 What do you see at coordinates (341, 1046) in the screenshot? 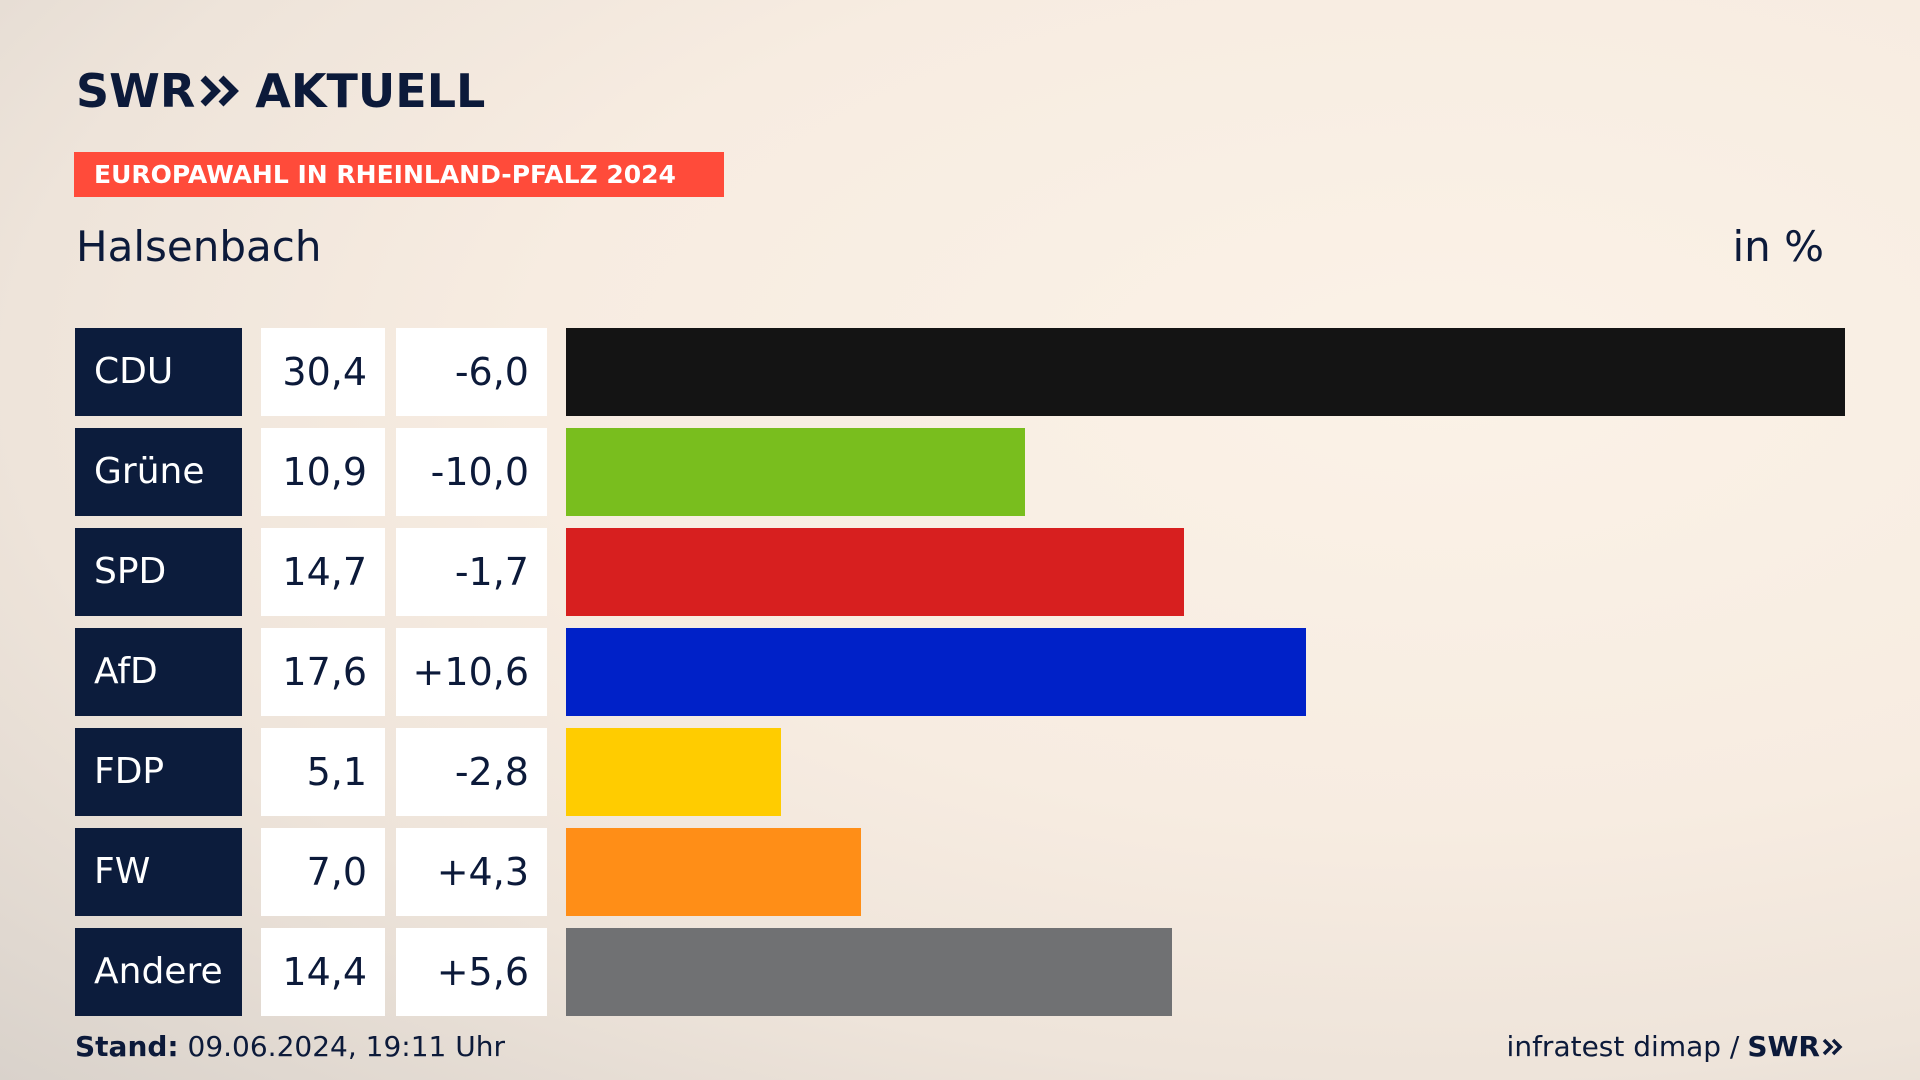
I see `stand-value: 09.06.2024, 19:11 Uhr` at bounding box center [341, 1046].